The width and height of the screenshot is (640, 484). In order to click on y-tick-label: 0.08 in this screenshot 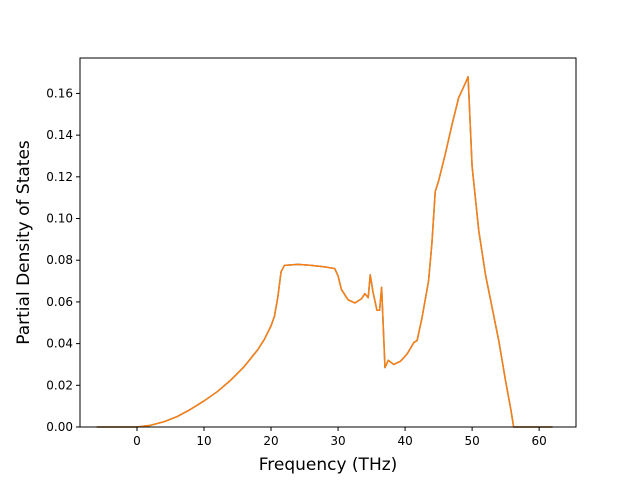, I will do `click(59, 260)`.